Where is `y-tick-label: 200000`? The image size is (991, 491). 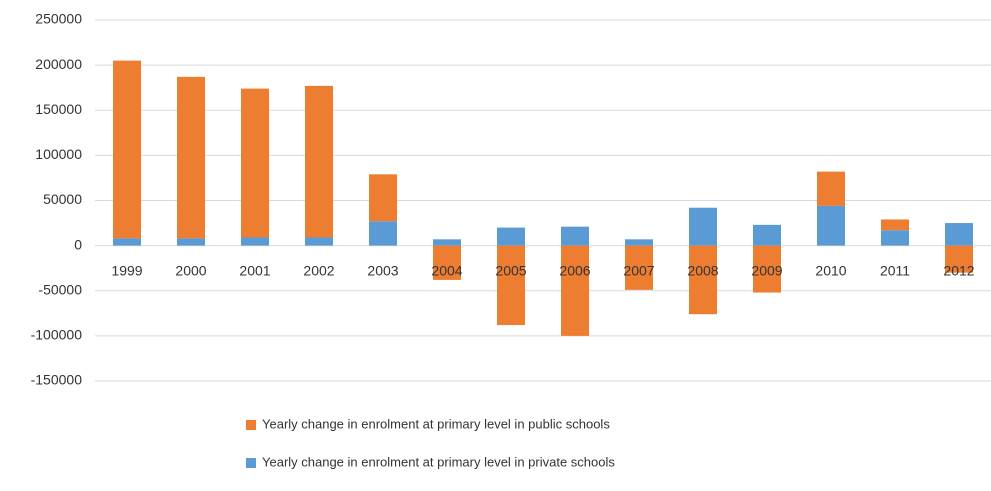 y-tick-label: 200000 is located at coordinates (58, 64).